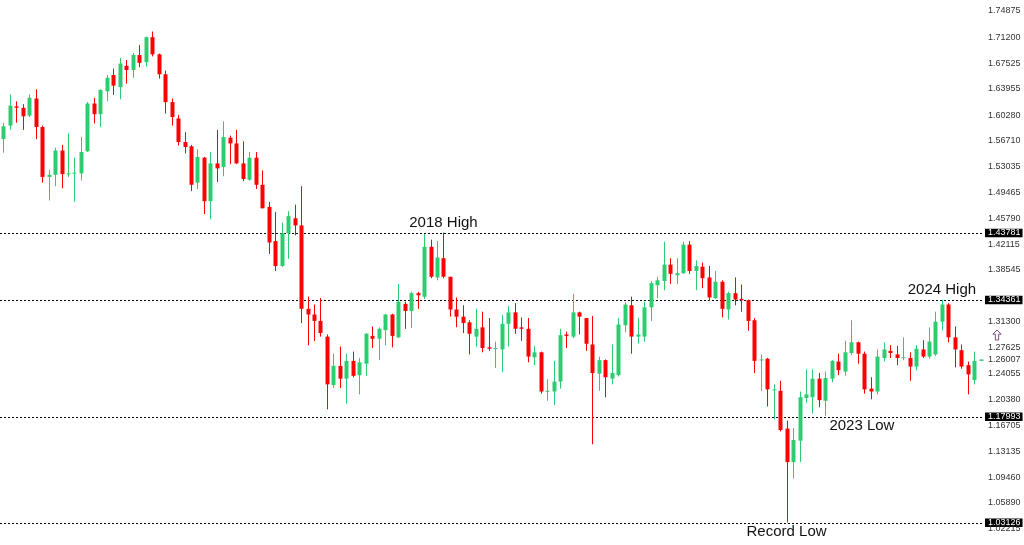 The height and width of the screenshot is (545, 1024). Describe the element at coordinates (1004, 450) in the screenshot. I see `y-tick-label: 1.13135` at that location.